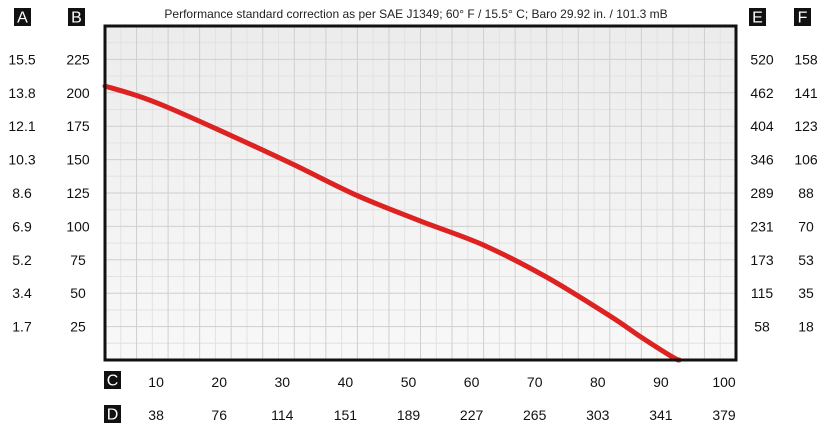  I want to click on x-tick-label: 90, so click(661, 382).